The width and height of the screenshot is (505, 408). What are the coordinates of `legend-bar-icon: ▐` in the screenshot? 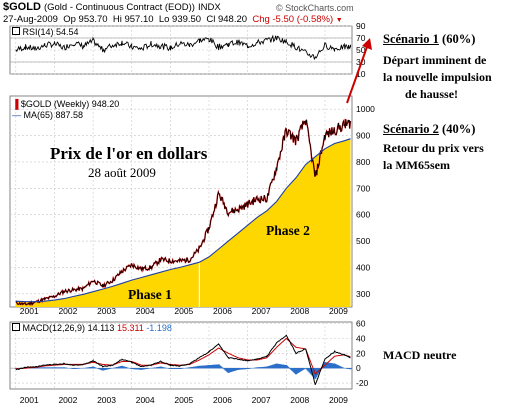 It's located at (15, 104).